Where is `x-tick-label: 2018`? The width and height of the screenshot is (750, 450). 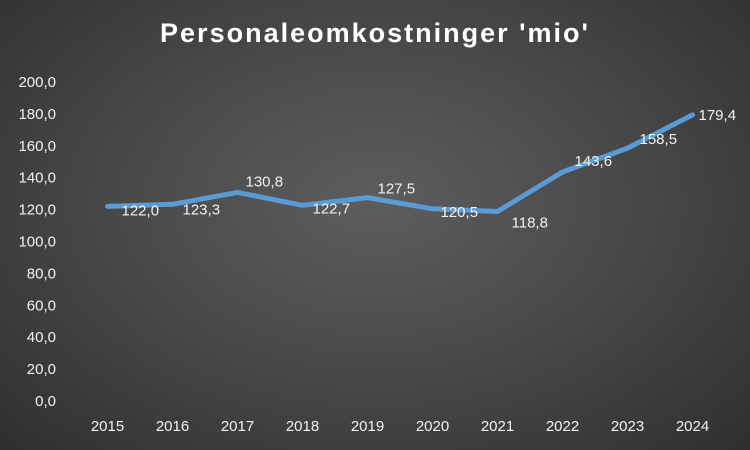
x-tick-label: 2018 is located at coordinates (302, 426).